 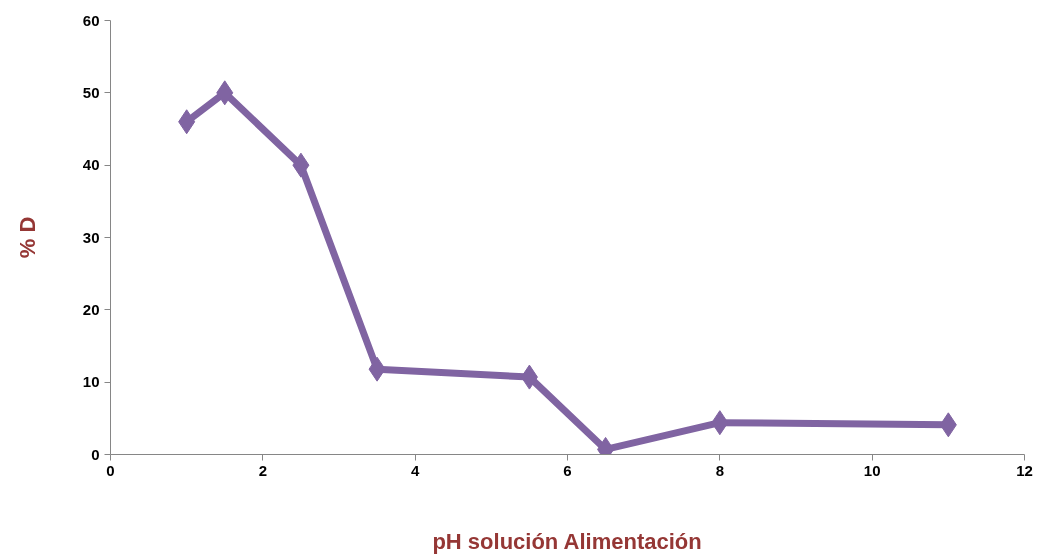 What do you see at coordinates (95, 454) in the screenshot?
I see `y-tick-label: 0` at bounding box center [95, 454].